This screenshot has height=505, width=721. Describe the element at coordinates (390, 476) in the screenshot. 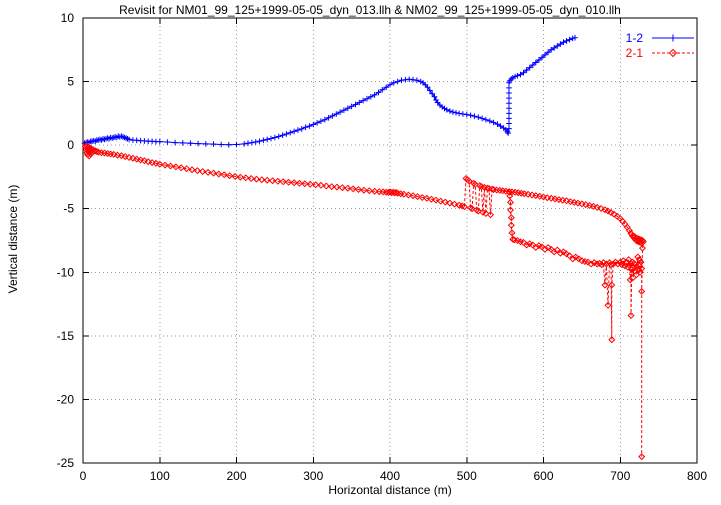

I see `x-tick-label: 400` at that location.